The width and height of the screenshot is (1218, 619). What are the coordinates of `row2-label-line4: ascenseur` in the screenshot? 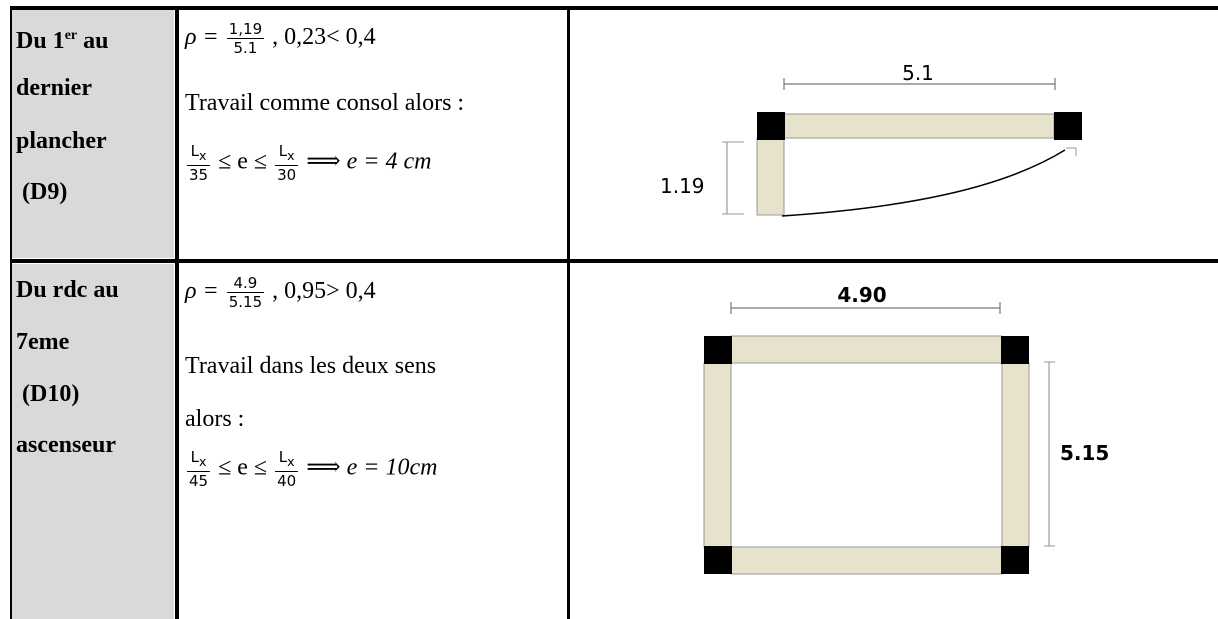 It's located at (66, 445).